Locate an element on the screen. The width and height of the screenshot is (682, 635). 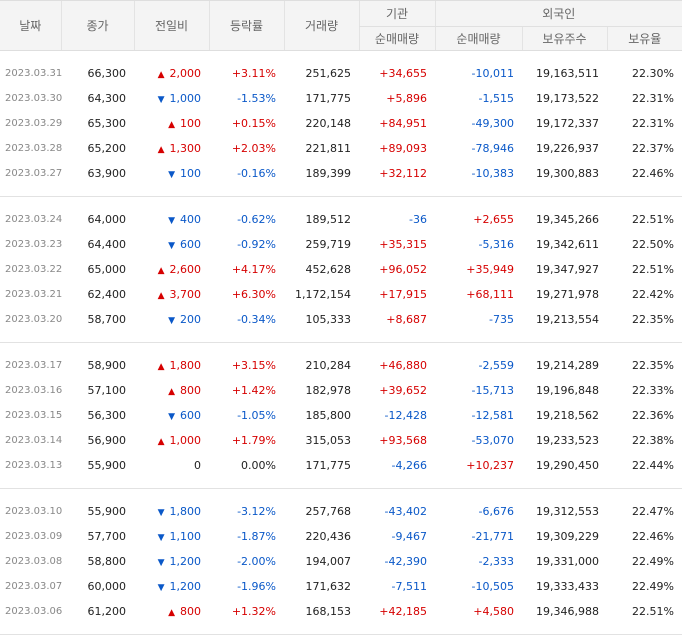
cell-rate: -3.12% is located at coordinates (256, 511).